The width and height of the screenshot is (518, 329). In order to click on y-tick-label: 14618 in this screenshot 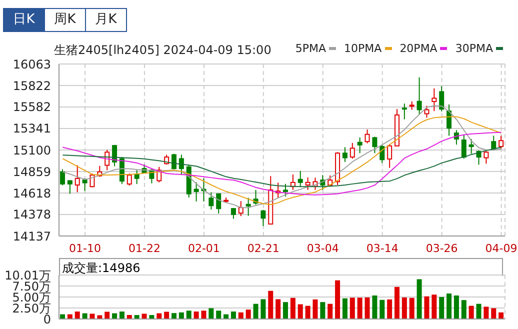, I will do `click(31, 193)`.